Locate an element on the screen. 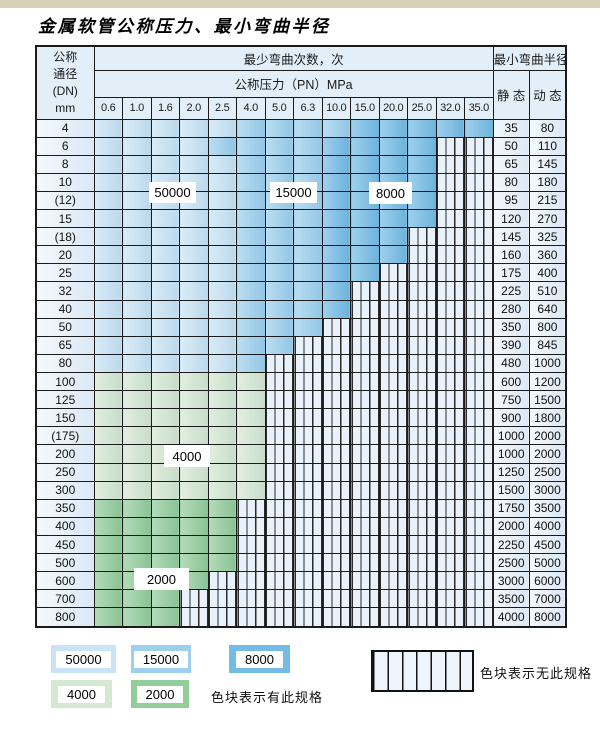 This screenshot has width=600, height=743. table-row: 400 2000 4000 is located at coordinates (301, 526).